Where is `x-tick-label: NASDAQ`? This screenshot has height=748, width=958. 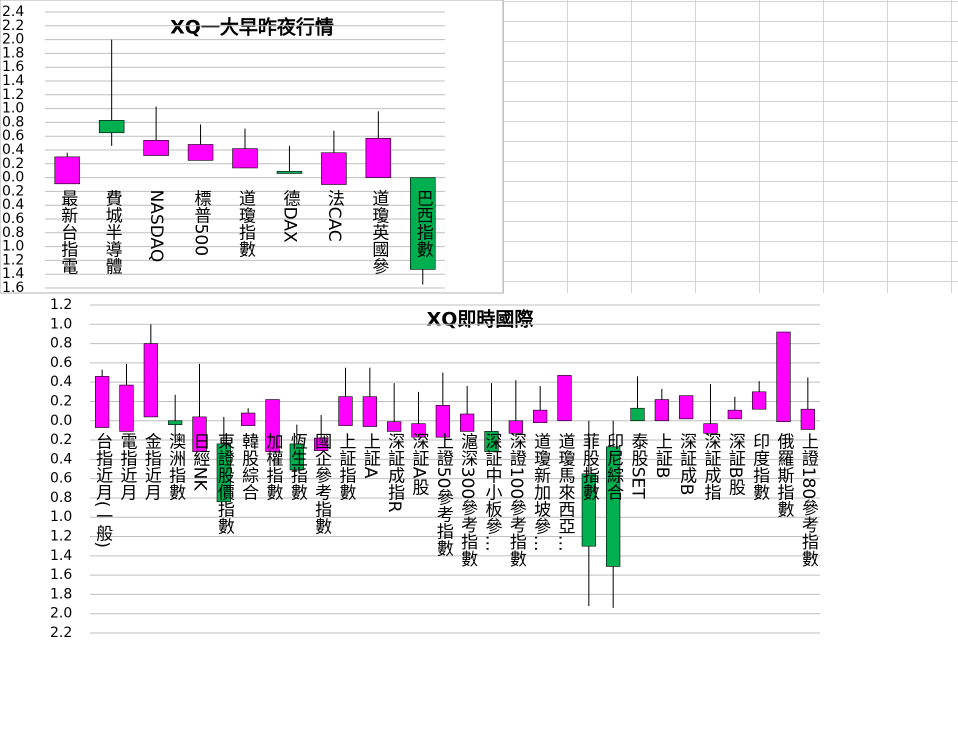 x-tick-label: NASDAQ is located at coordinates (156, 226).